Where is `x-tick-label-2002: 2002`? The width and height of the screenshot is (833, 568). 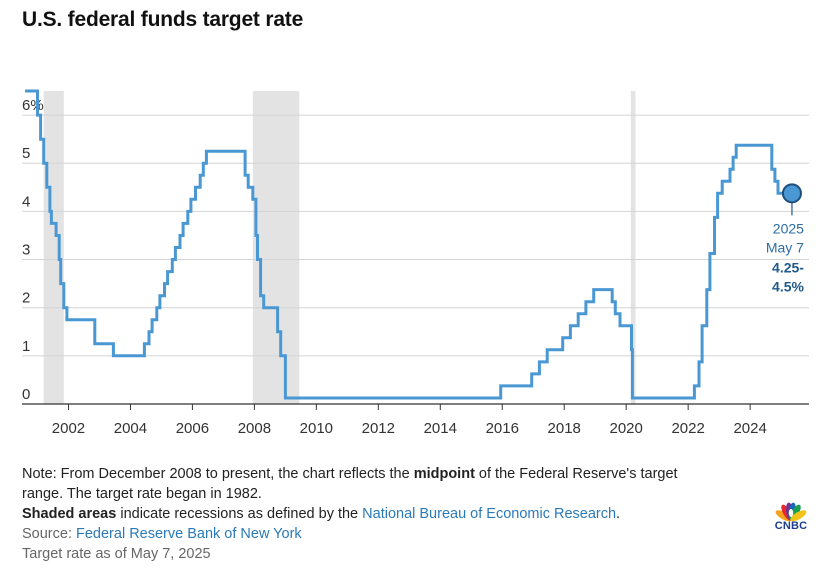
x-tick-label-2002: 2002 is located at coordinates (68, 428).